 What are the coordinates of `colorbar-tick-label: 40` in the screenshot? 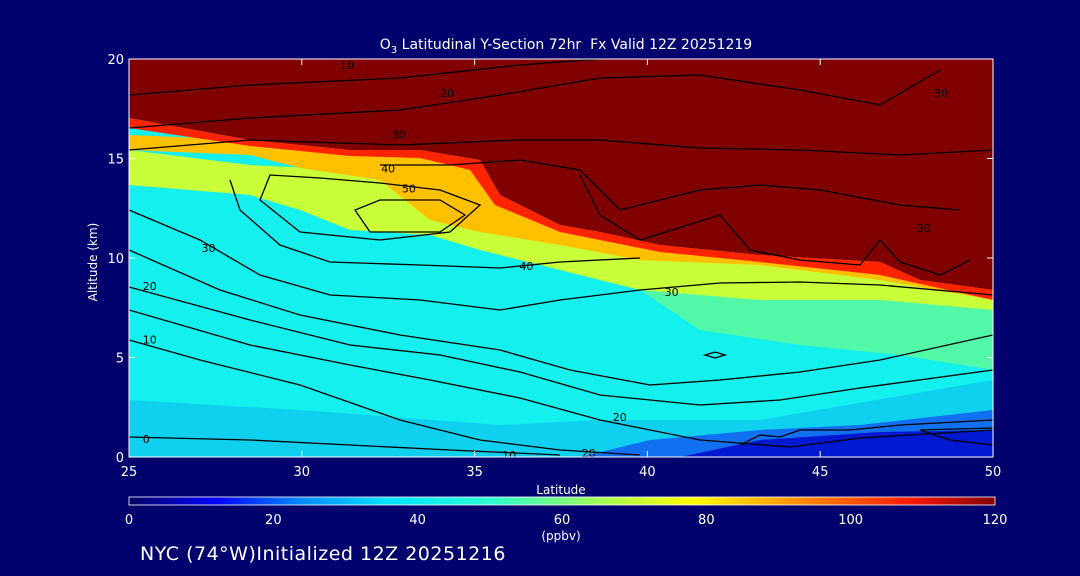 It's located at (417, 520).